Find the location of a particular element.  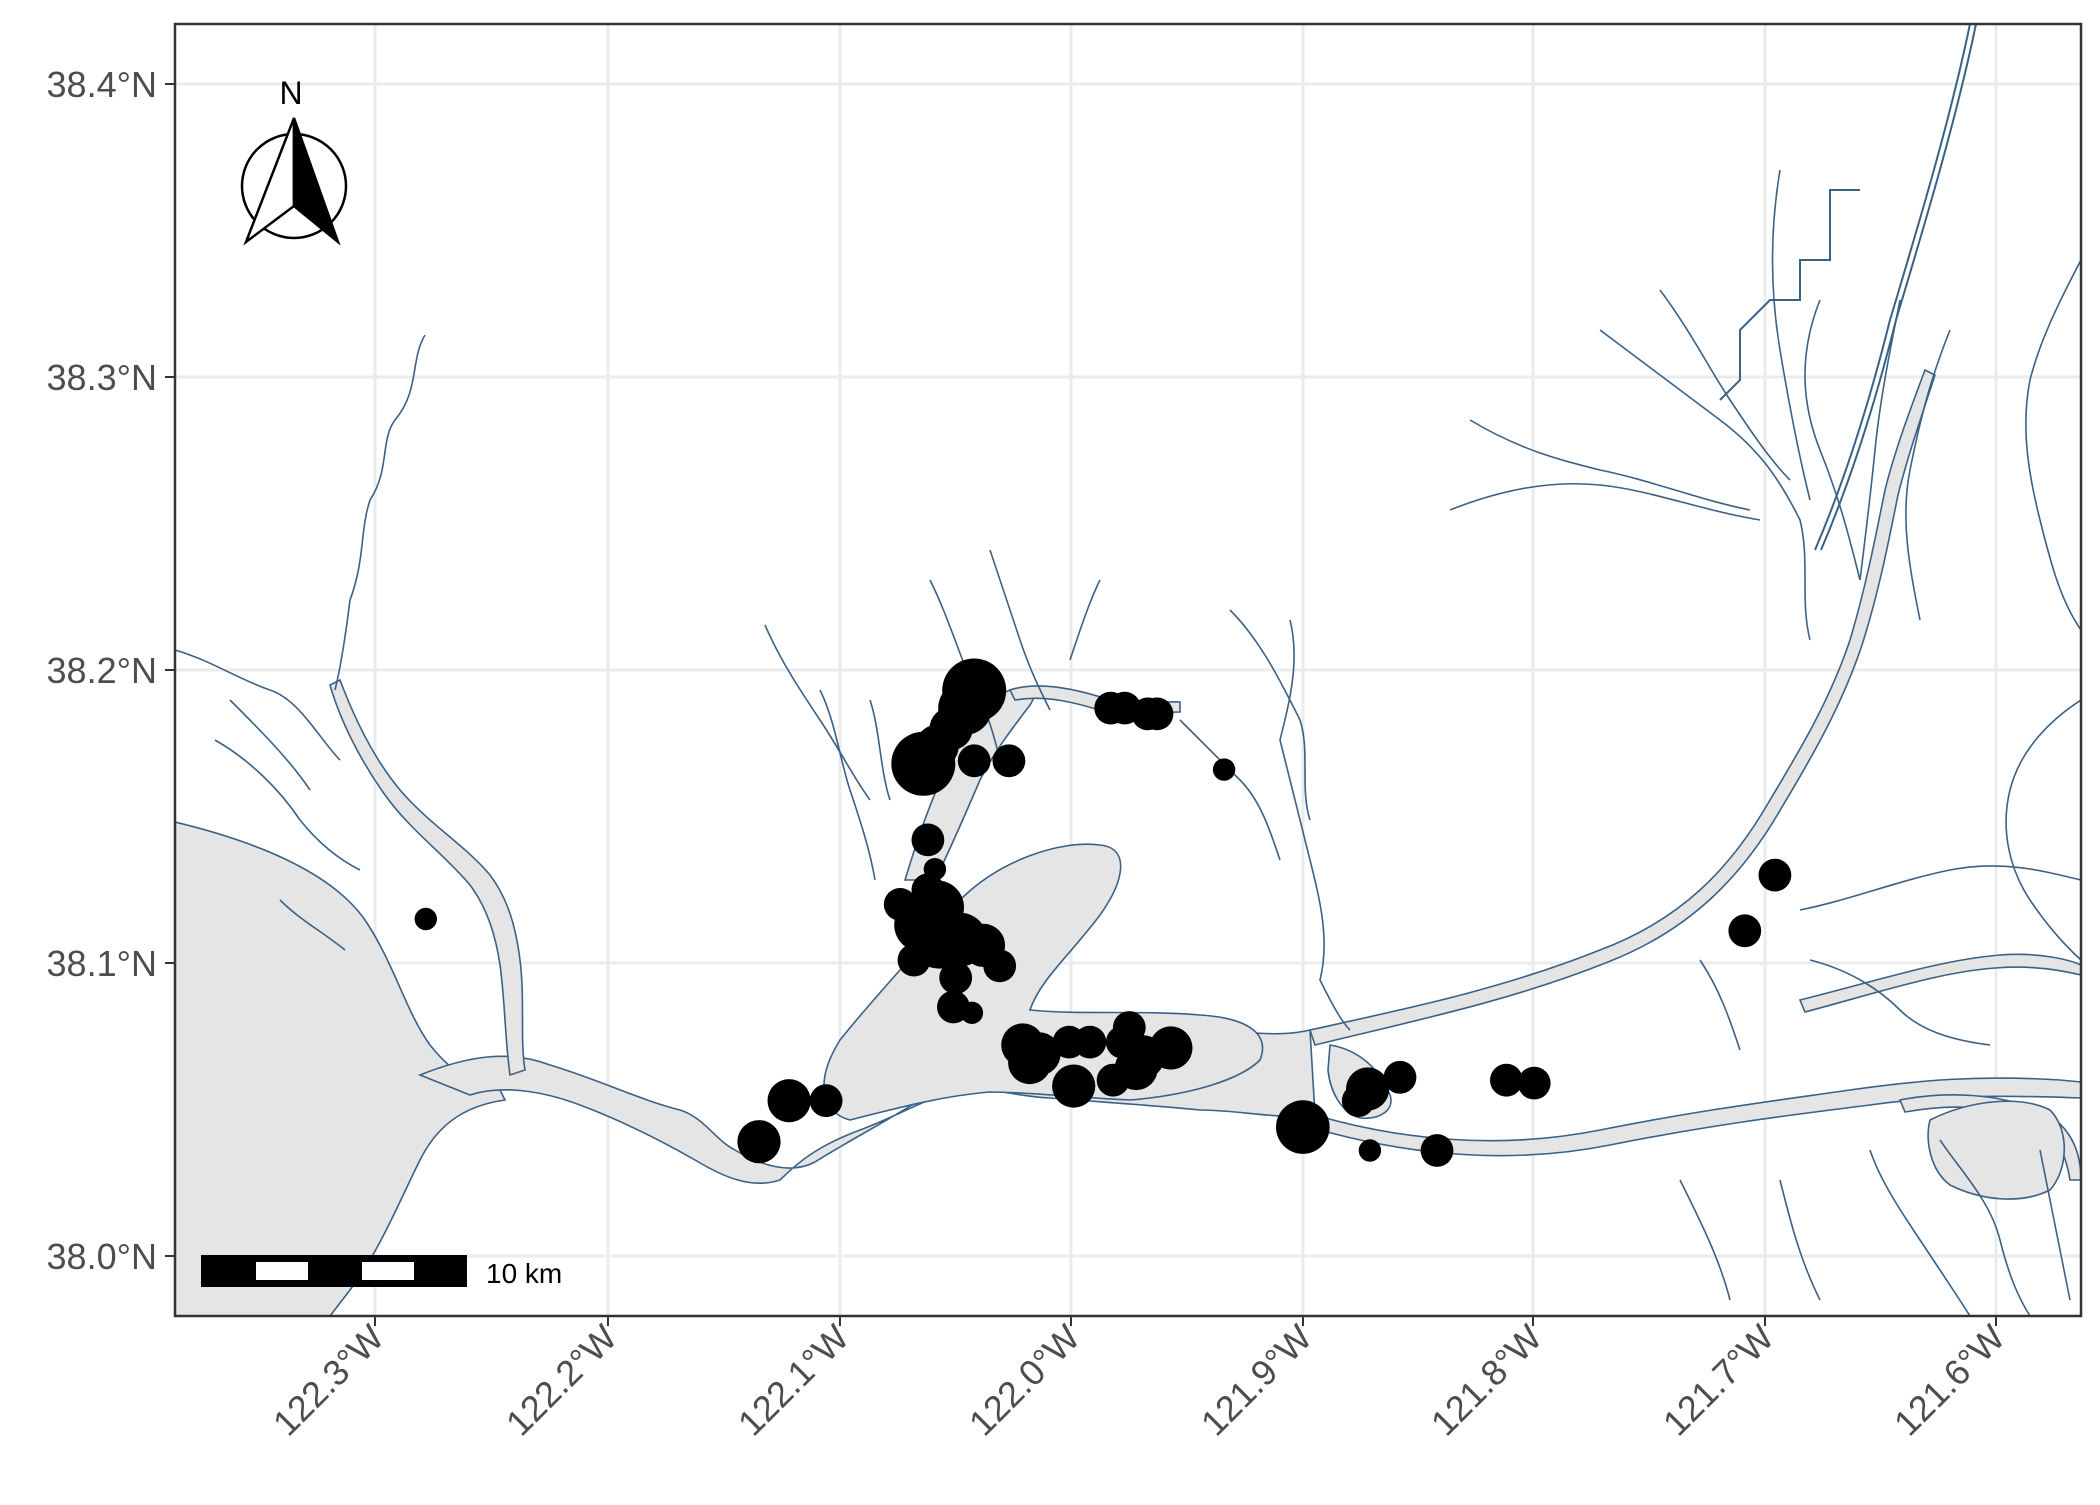

scale-bar-base is located at coordinates (334, 1271).